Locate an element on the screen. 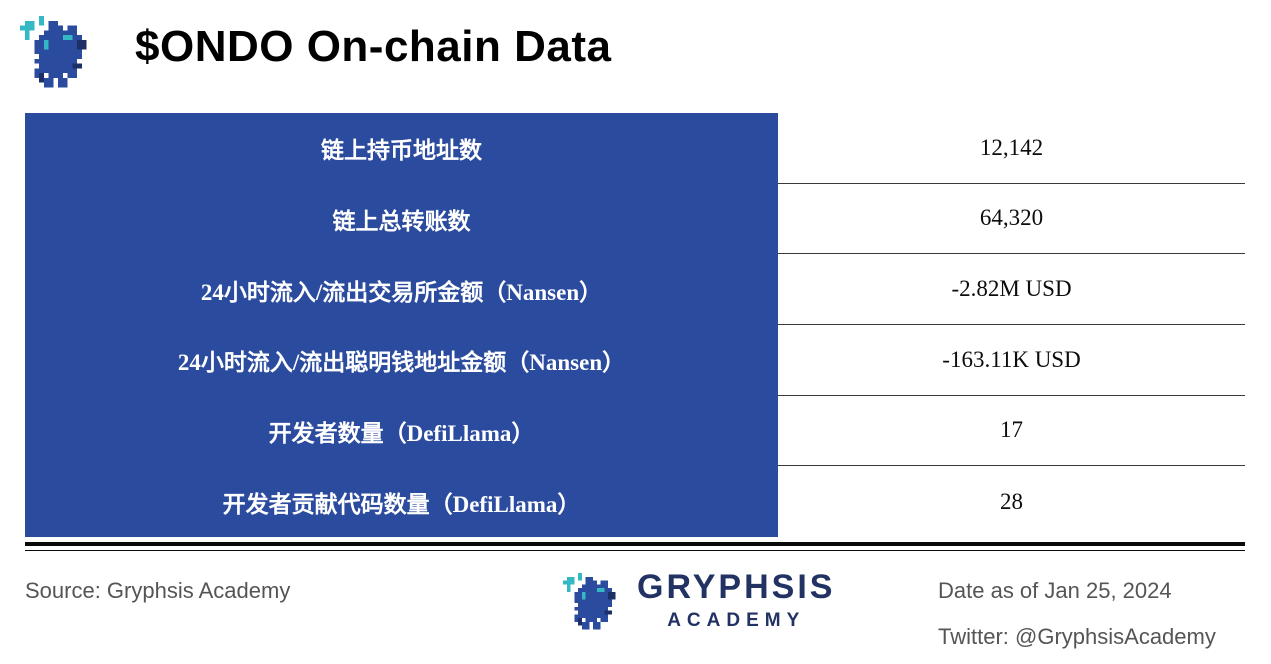 The image size is (1271, 664). row-value-smart-money-flow: -163.11K USD is located at coordinates (1011, 360).